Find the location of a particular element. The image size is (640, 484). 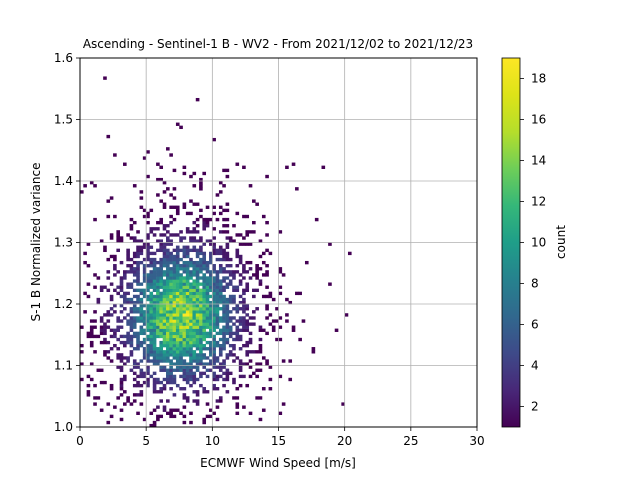

x-tick-label: 30 is located at coordinates (476, 441).